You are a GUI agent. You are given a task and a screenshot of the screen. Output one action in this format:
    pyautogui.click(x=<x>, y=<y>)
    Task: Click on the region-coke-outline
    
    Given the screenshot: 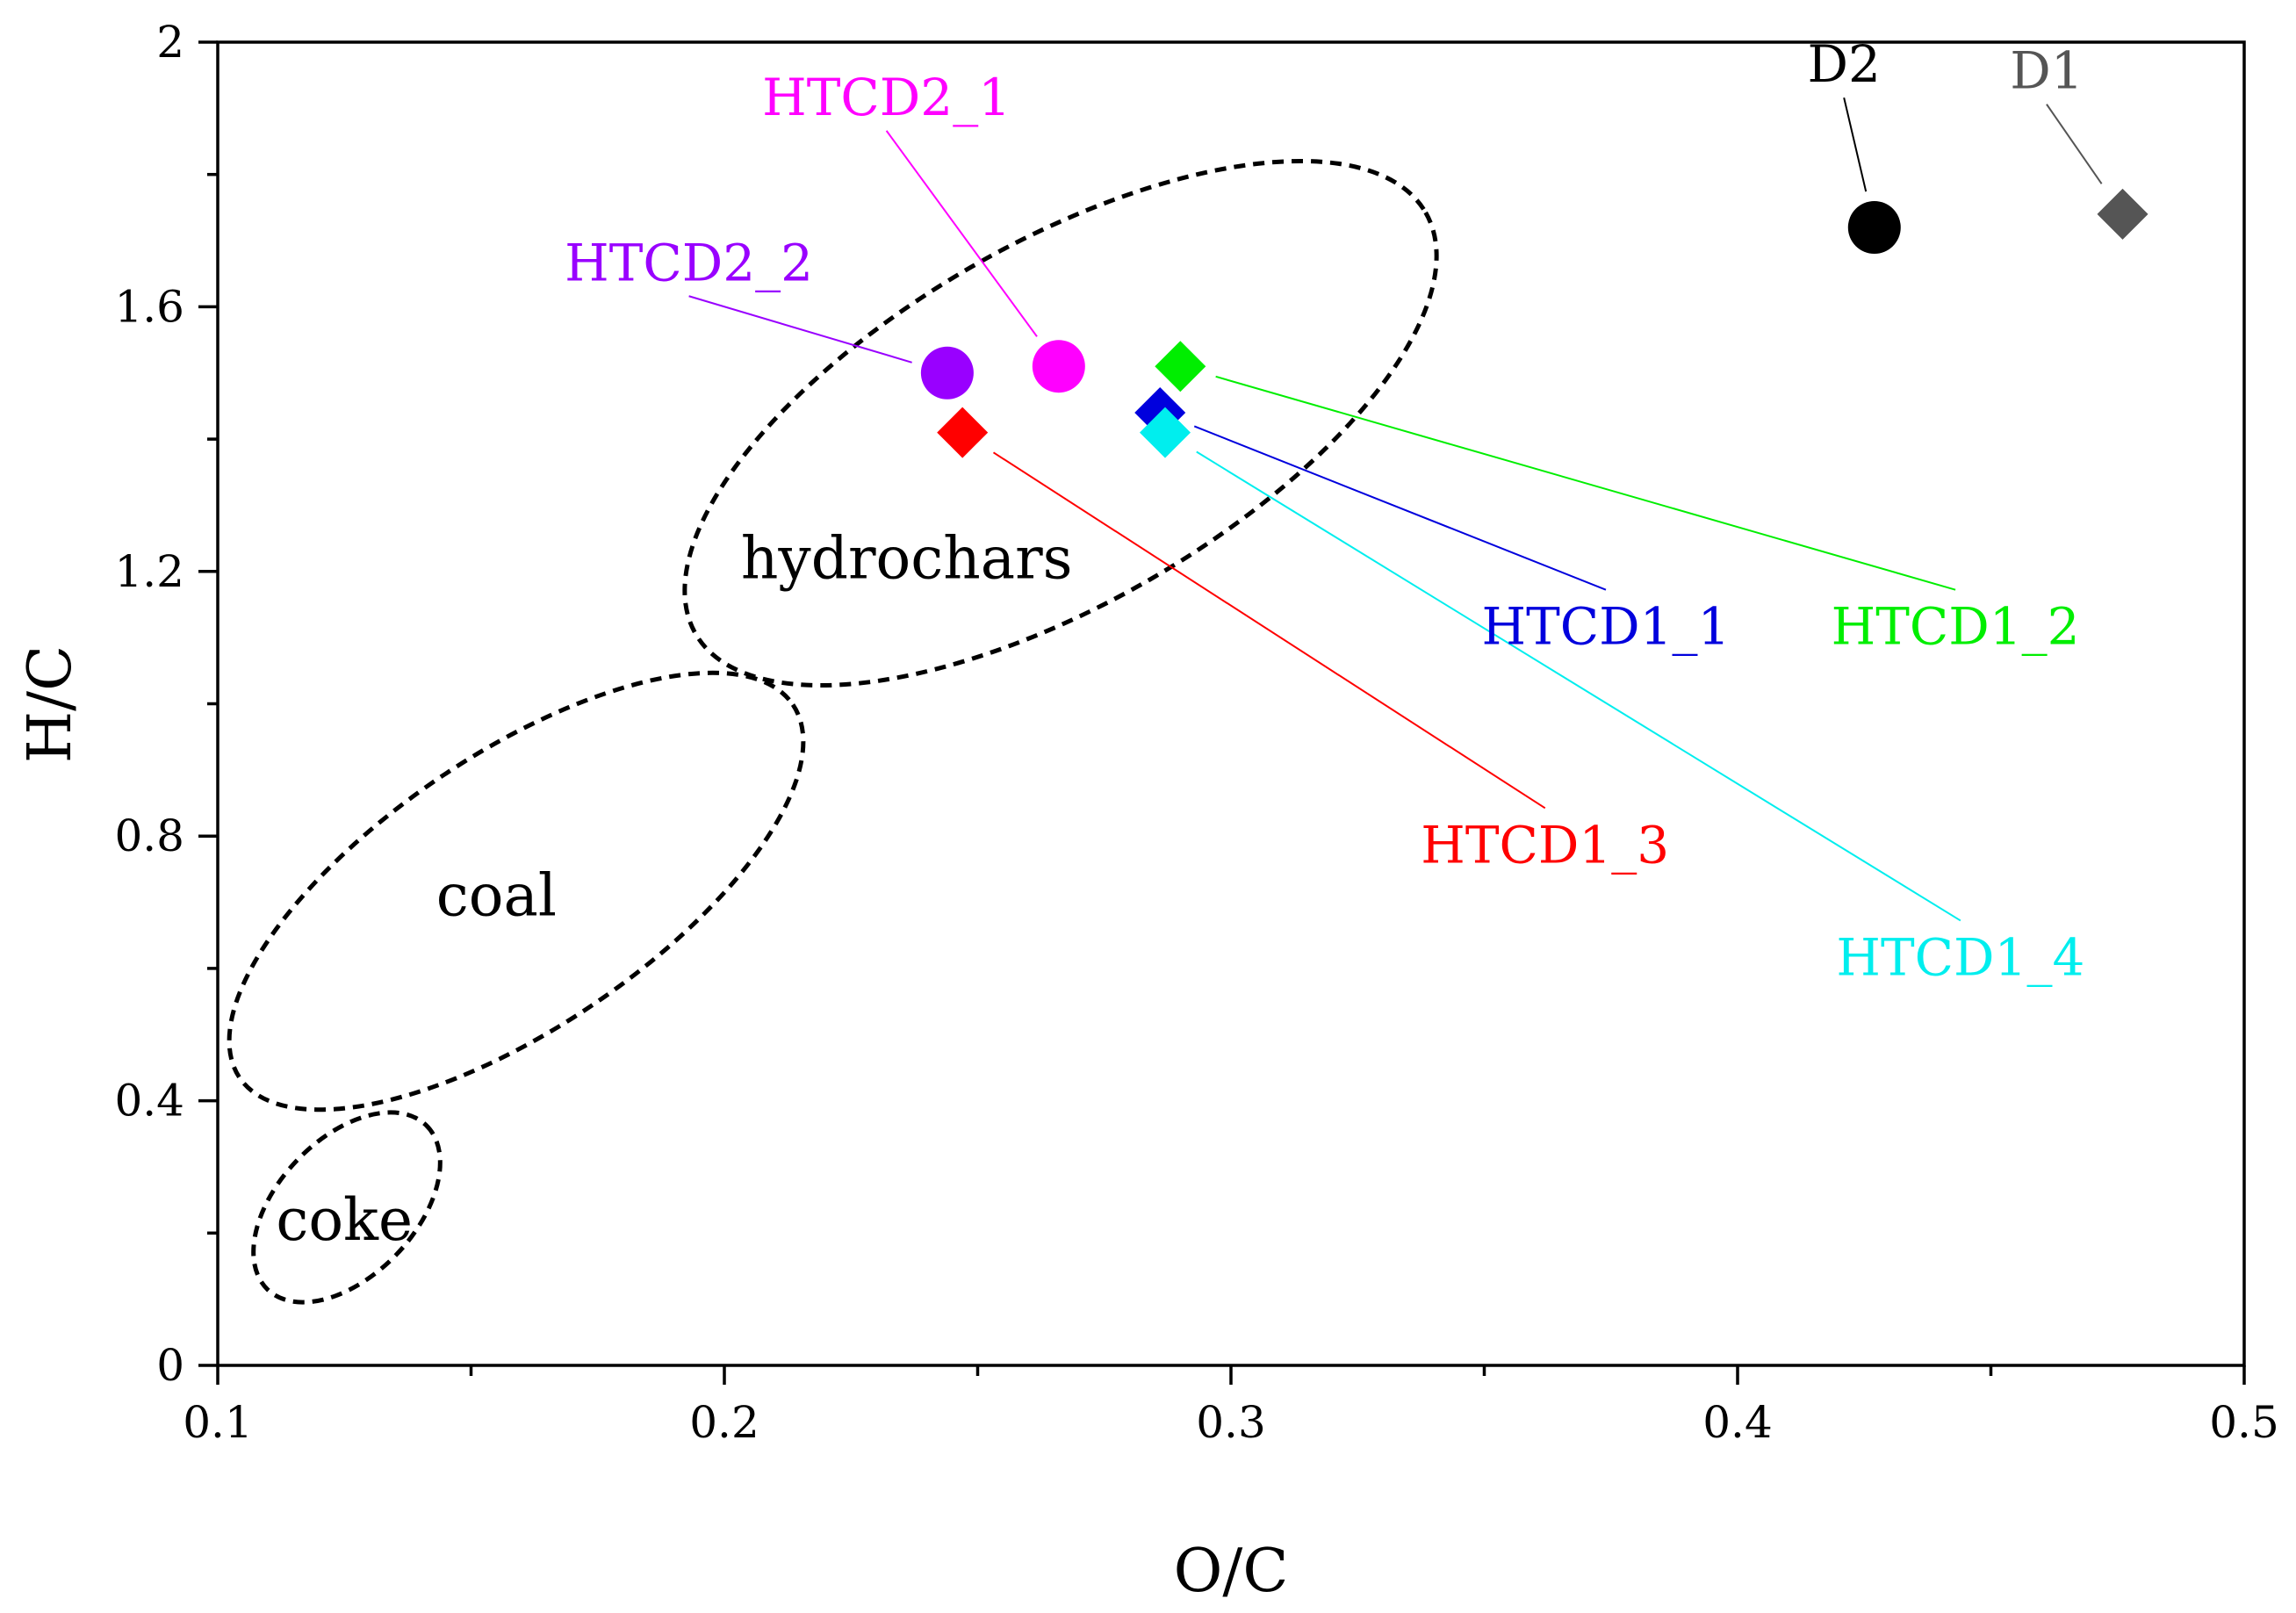 What is the action you would take?
    pyautogui.click(x=347, y=1207)
    